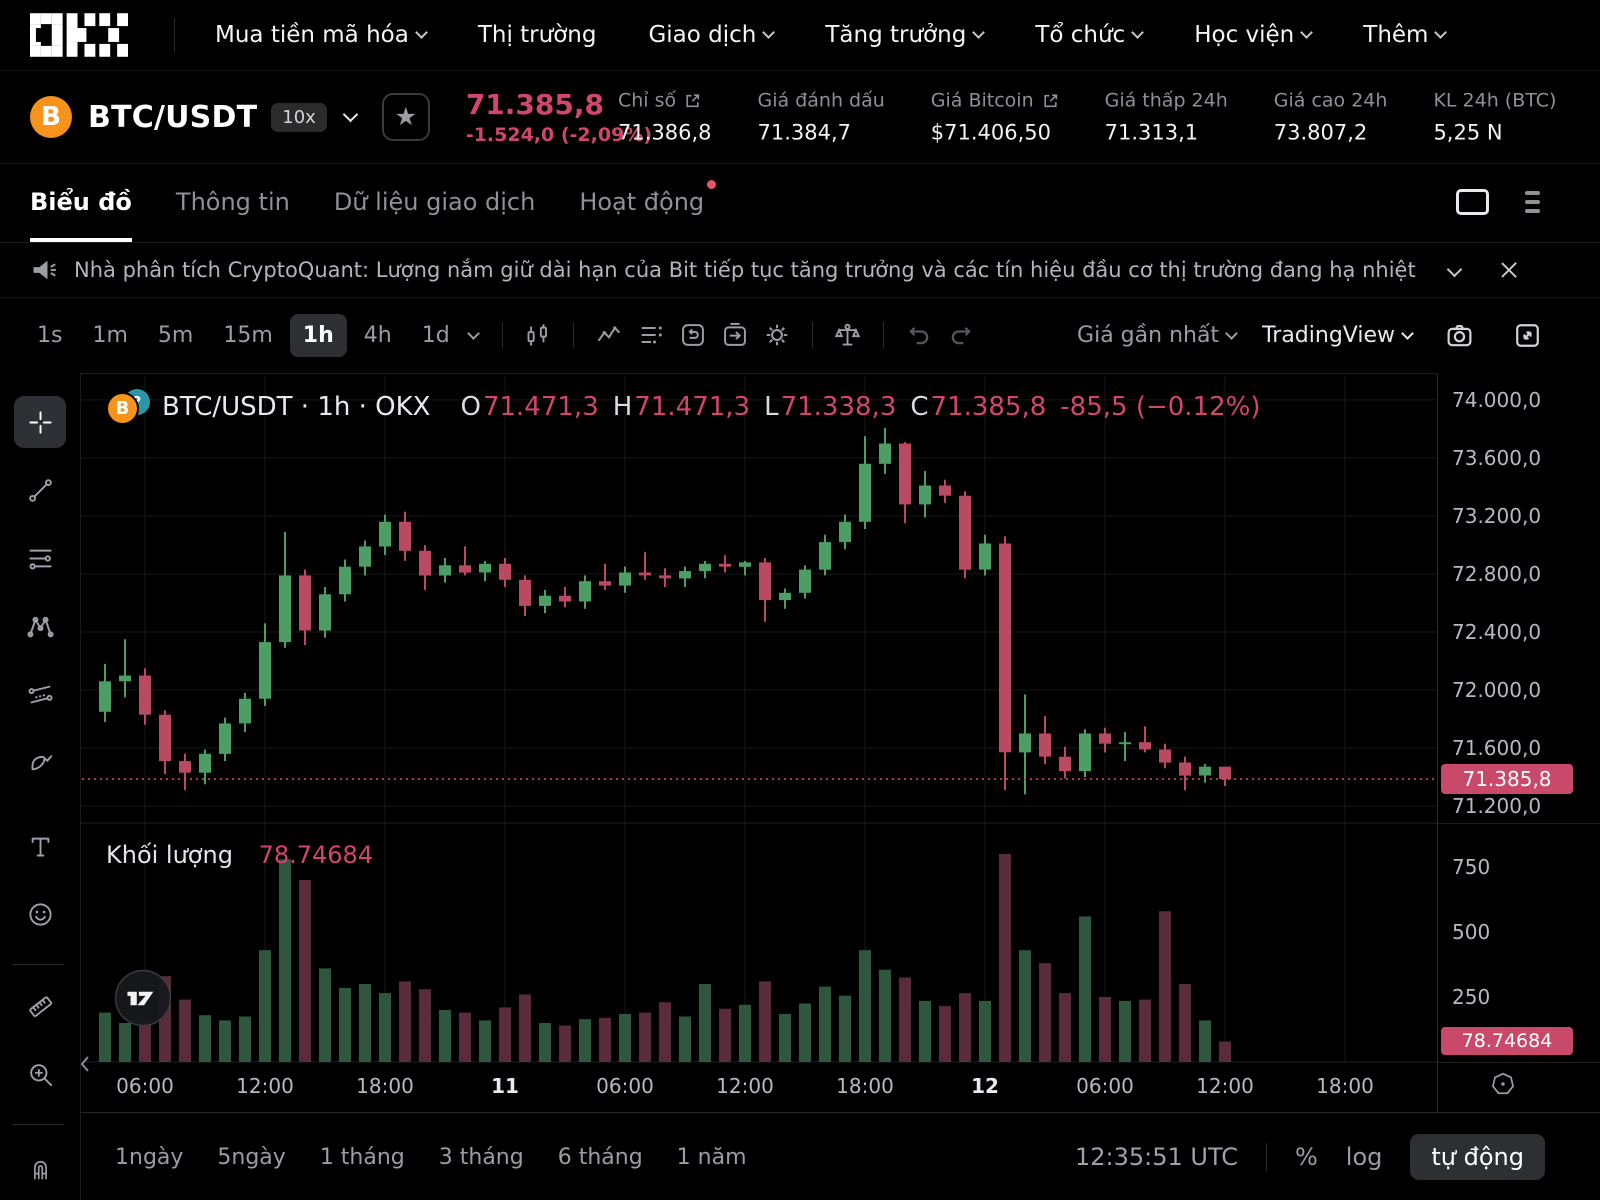  I want to click on stat-label: Giá Bitcoin, so click(995, 101).